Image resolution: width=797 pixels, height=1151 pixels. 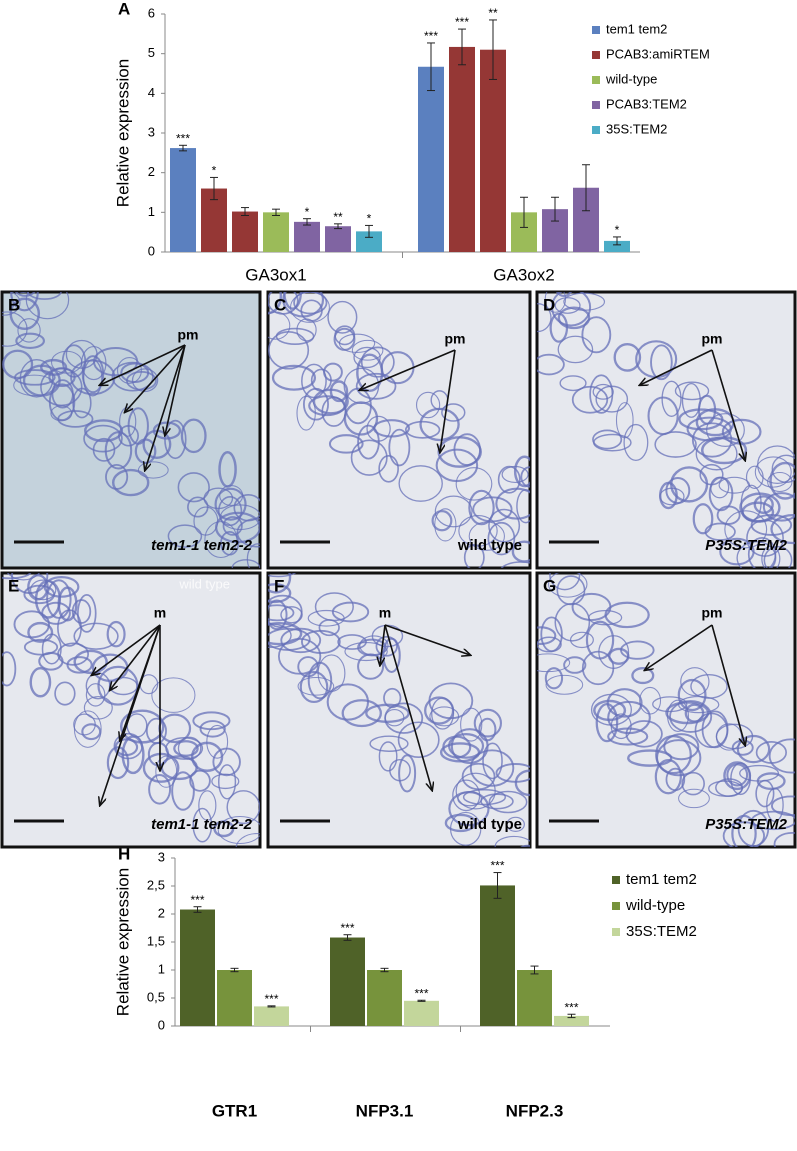 What do you see at coordinates (151, 171) in the screenshot?
I see `y-tick-label: 2` at bounding box center [151, 171].